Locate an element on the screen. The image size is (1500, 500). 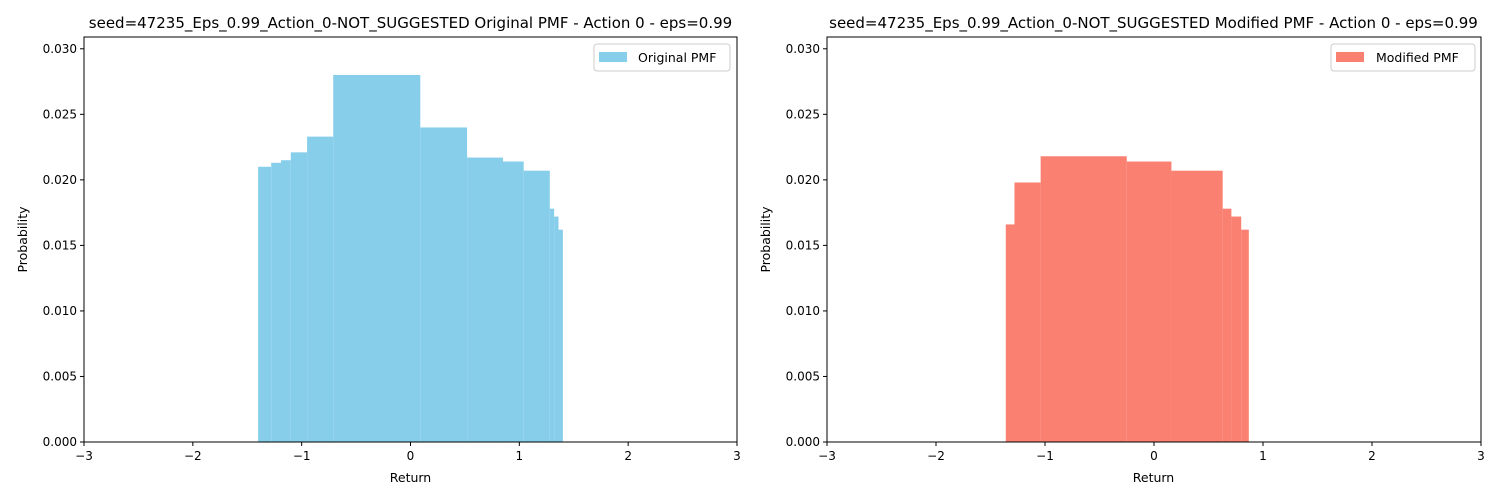
legend-label: Original PMF is located at coordinates (677, 57).